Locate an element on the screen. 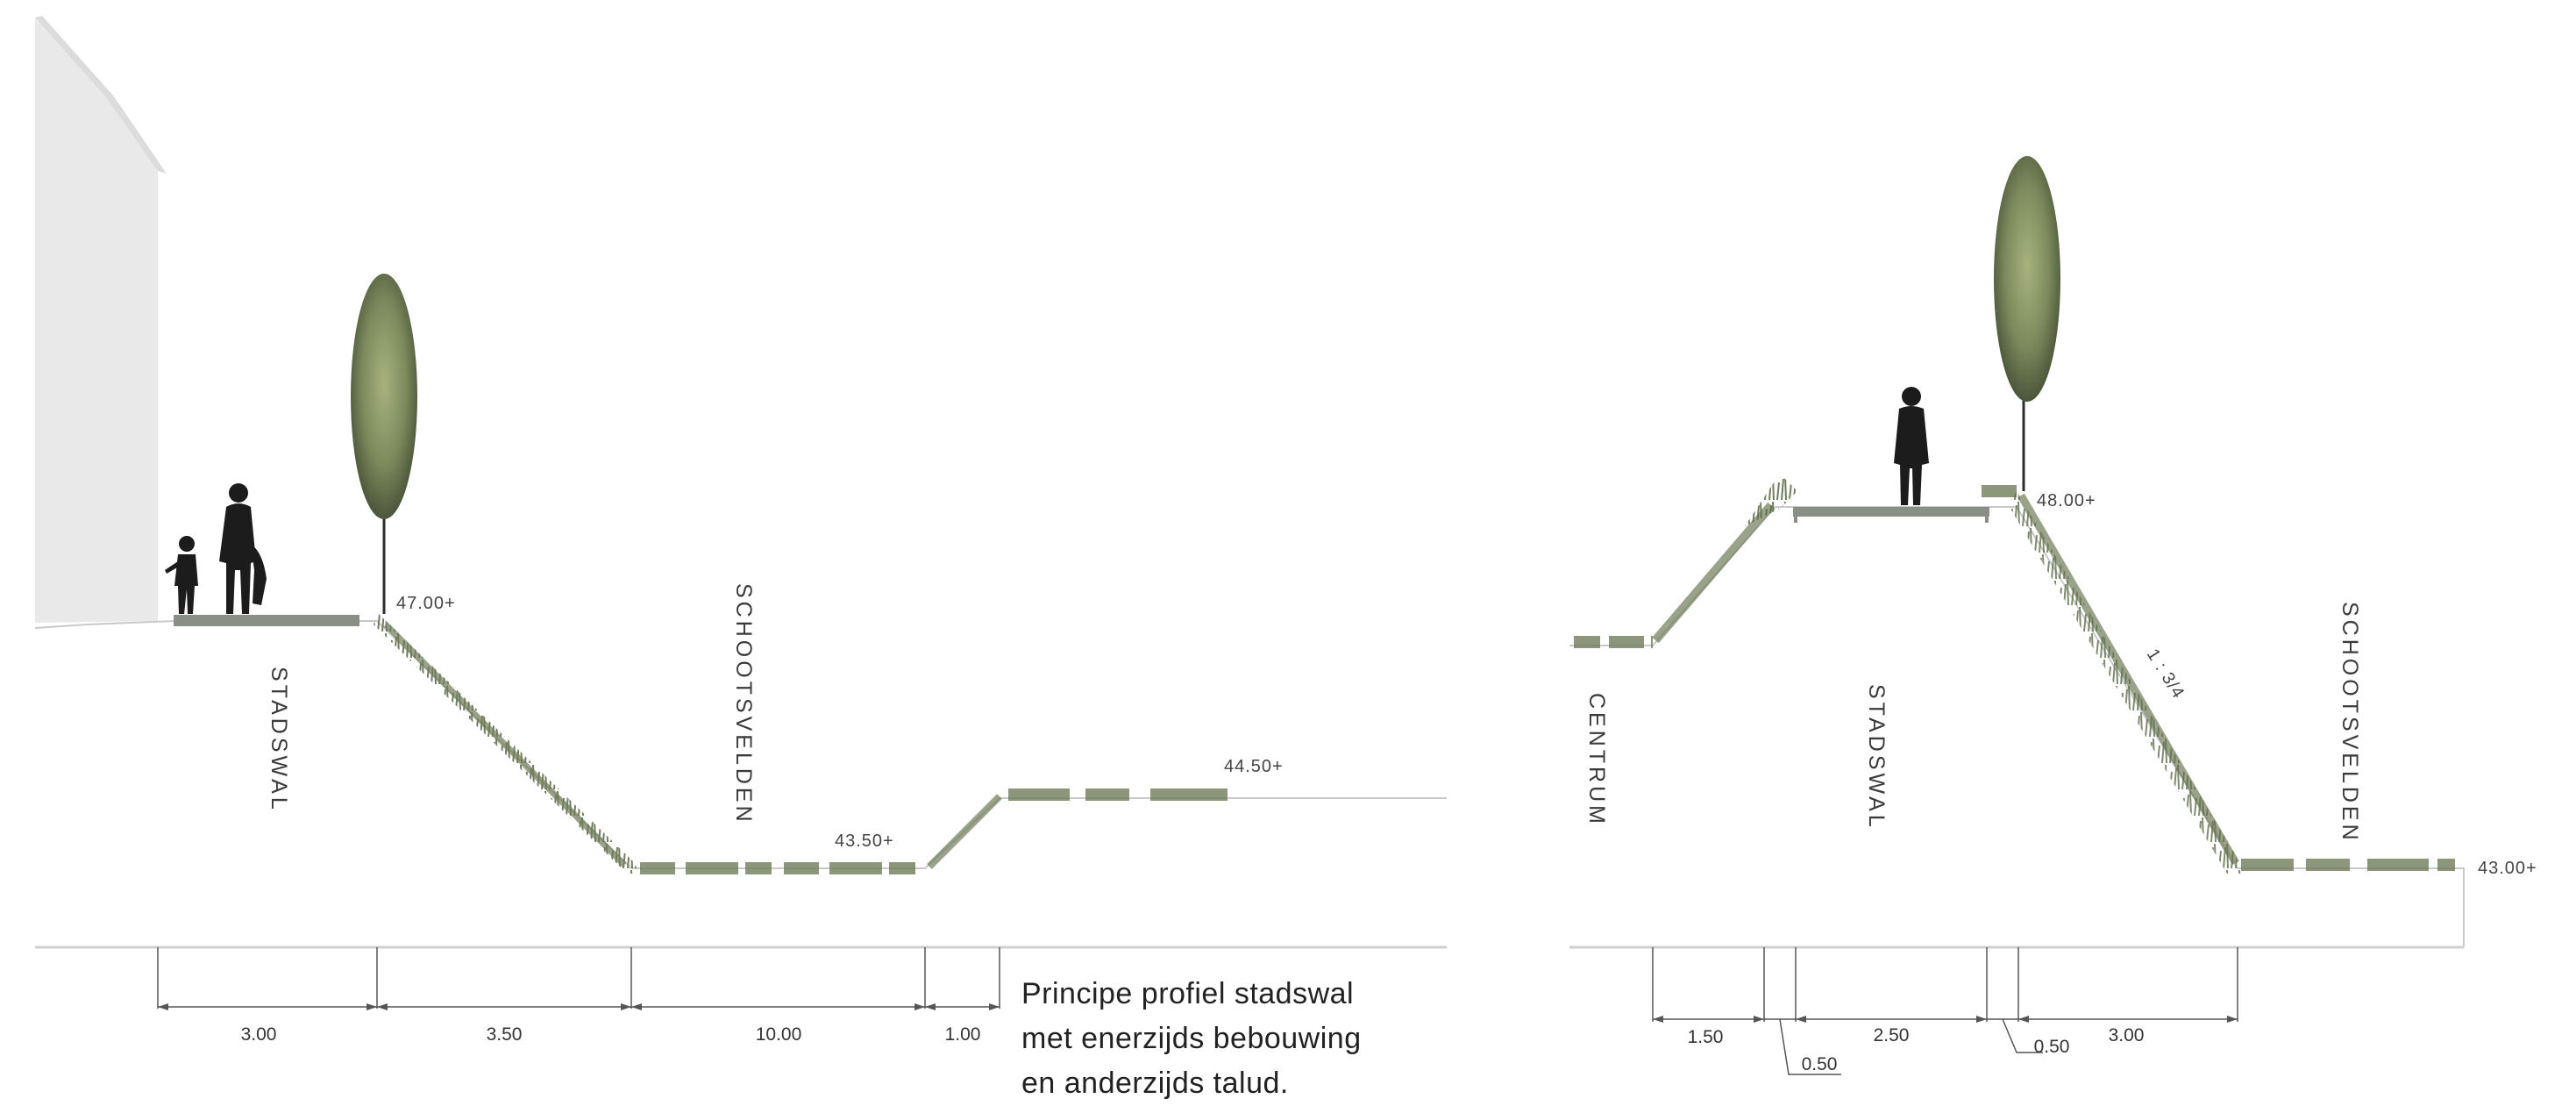  dimension-line-right is located at coordinates (1945, 1011).